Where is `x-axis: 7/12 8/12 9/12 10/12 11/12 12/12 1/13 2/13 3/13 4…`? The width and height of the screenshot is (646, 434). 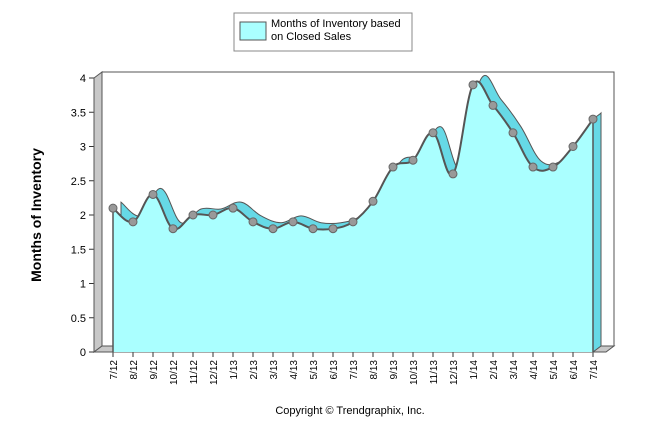
x-axis: 7/12 8/12 9/12 10/12 11/12 12/12 1/13 2/13 3/13 4… is located at coordinates (350, 368).